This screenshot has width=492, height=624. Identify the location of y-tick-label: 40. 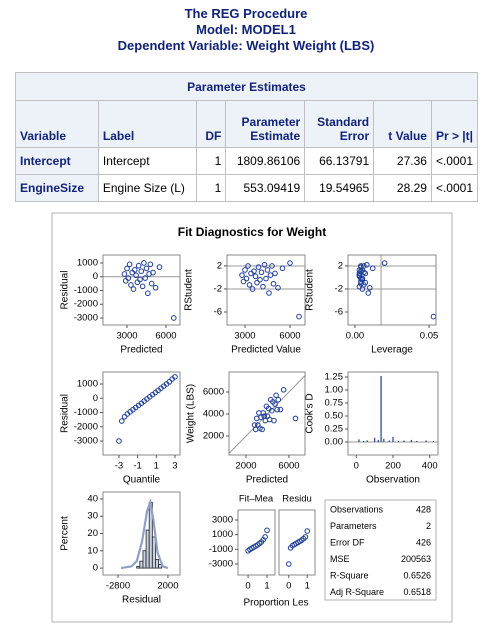
(92, 498).